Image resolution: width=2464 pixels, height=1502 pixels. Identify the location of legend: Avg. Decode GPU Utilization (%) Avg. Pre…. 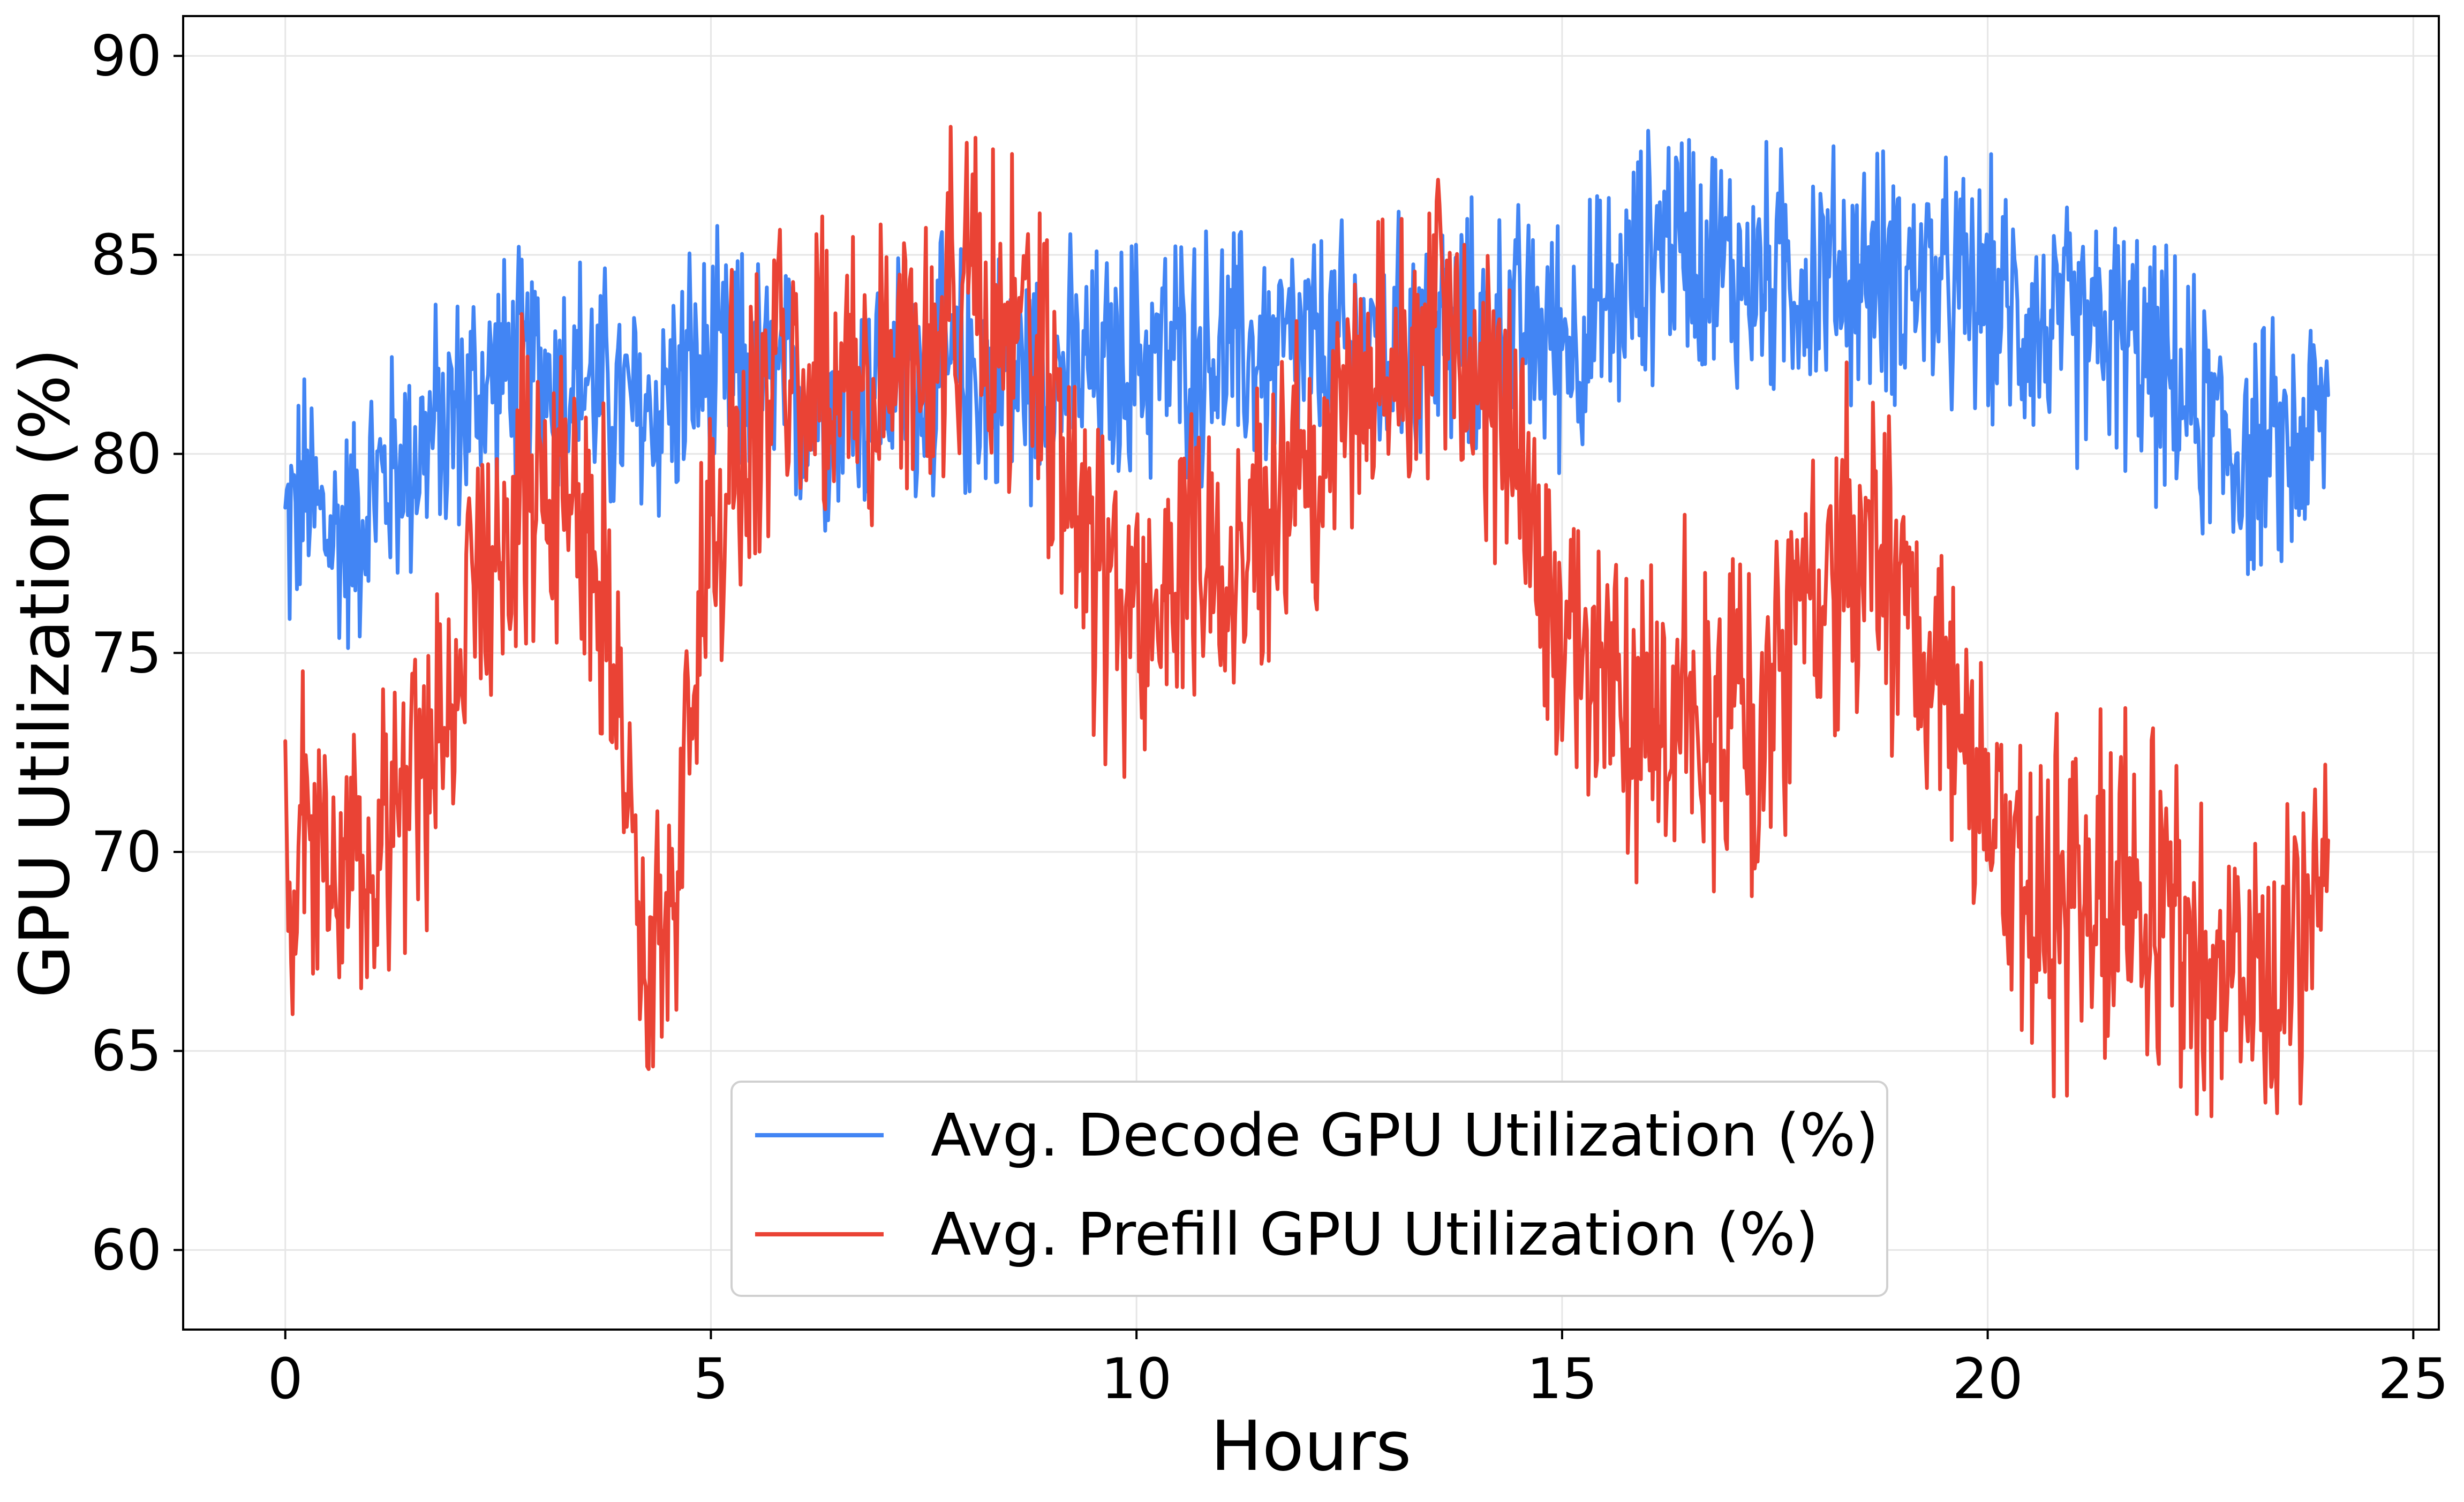
(1309, 1189).